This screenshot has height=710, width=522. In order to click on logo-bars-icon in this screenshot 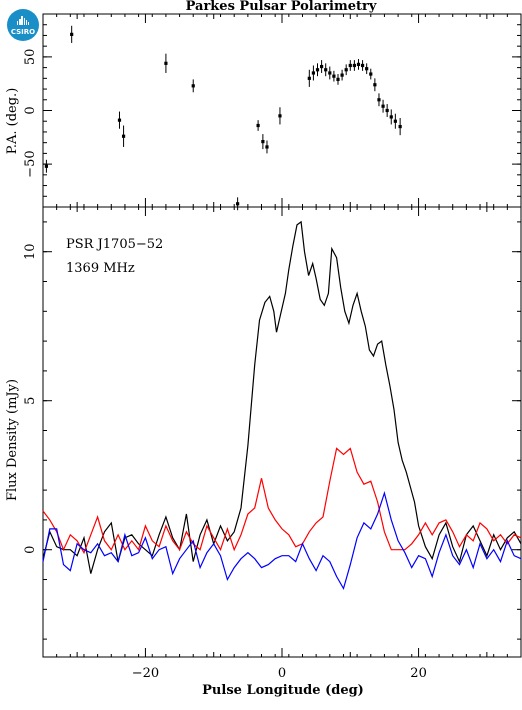, I will do `click(23, 20)`.